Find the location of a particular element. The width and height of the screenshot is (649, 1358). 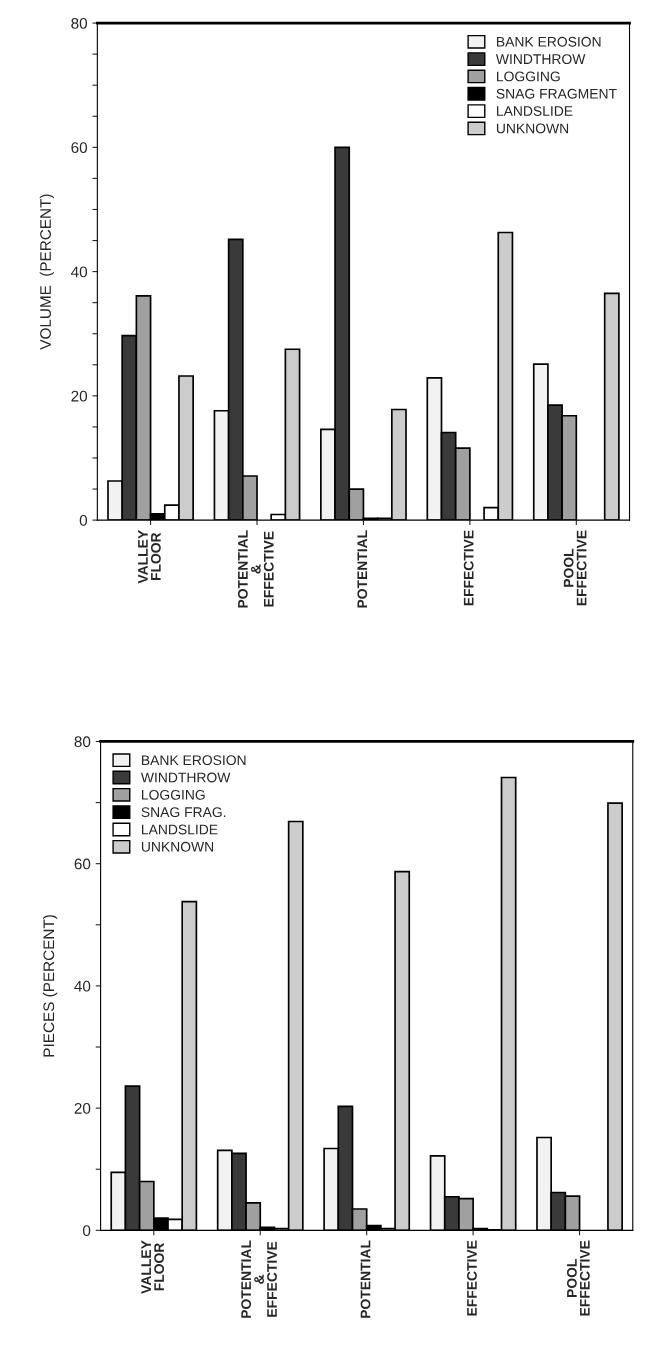

legend-label: SNAG FRAG. is located at coordinates (183, 812).